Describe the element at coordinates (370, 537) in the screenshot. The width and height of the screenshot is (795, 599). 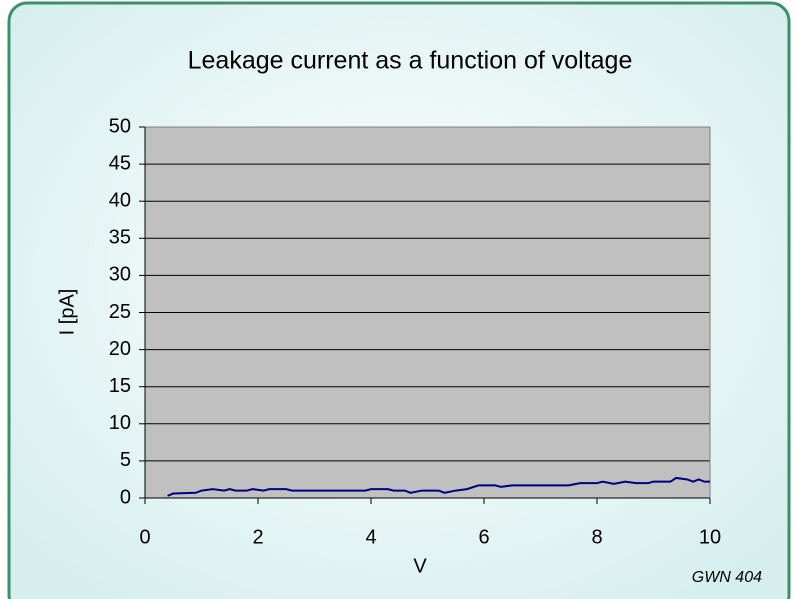
I see `x-tick-label: 4` at that location.